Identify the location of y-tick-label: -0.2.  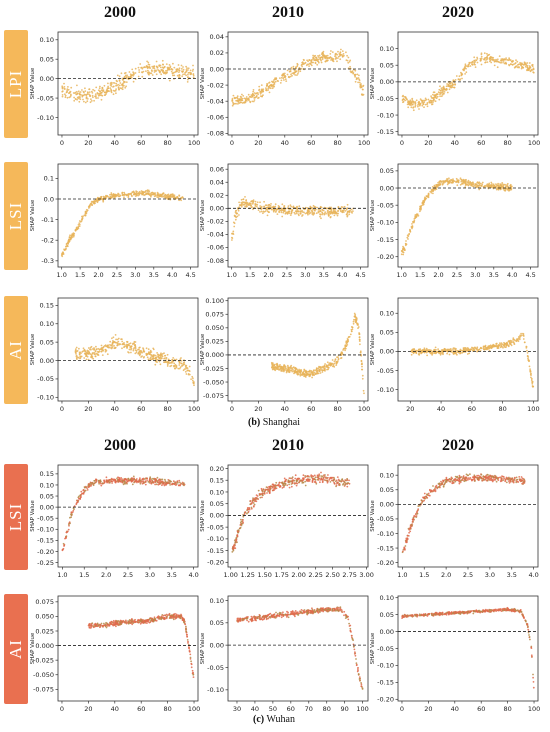
(47, 241).